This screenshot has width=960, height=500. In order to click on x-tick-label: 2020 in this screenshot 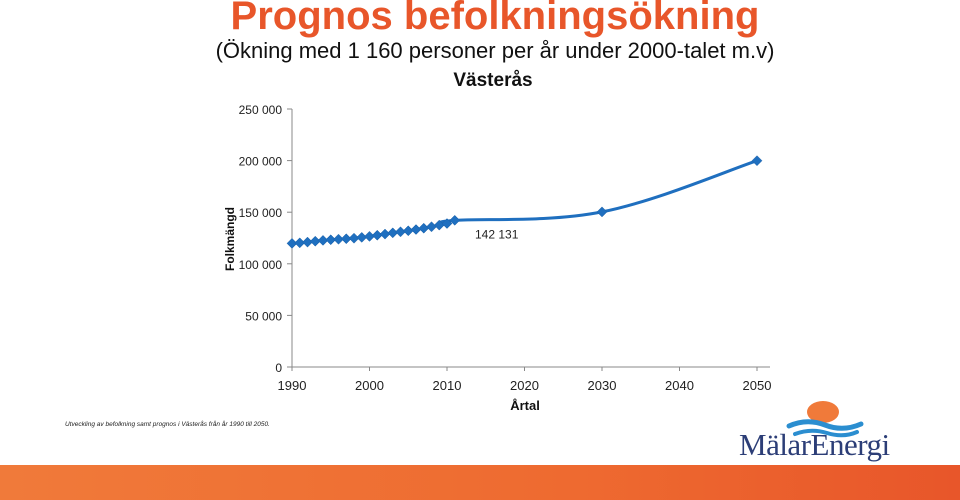, I will do `click(524, 385)`.